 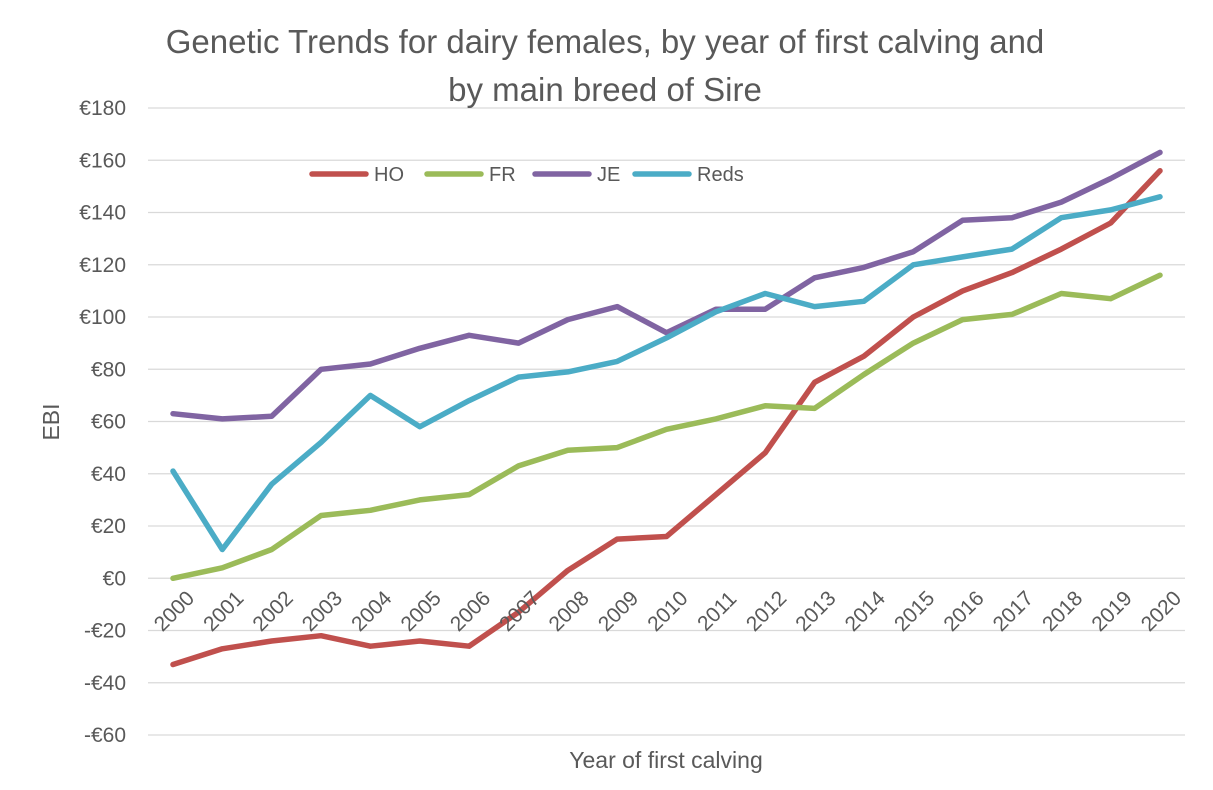 What do you see at coordinates (502, 175) in the screenshot?
I see `legend-label: FR` at bounding box center [502, 175].